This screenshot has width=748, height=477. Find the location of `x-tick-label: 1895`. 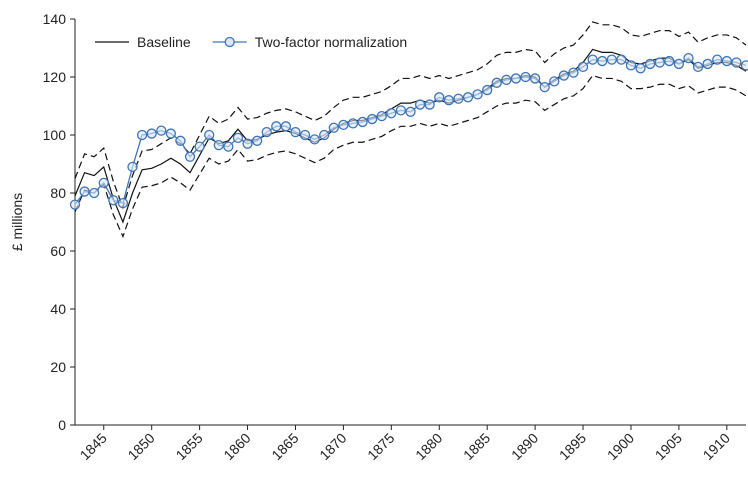

x-tick-label: 1895 is located at coordinates (572, 446).